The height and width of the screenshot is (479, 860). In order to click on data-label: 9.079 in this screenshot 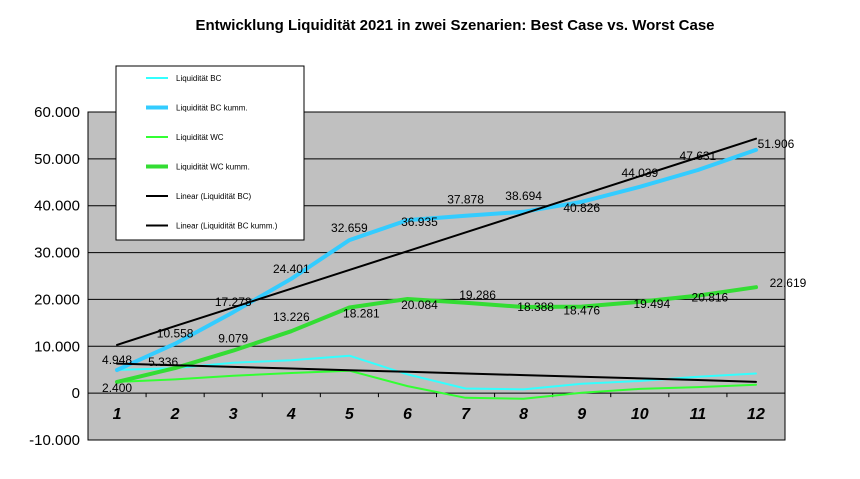, I will do `click(233, 339)`.